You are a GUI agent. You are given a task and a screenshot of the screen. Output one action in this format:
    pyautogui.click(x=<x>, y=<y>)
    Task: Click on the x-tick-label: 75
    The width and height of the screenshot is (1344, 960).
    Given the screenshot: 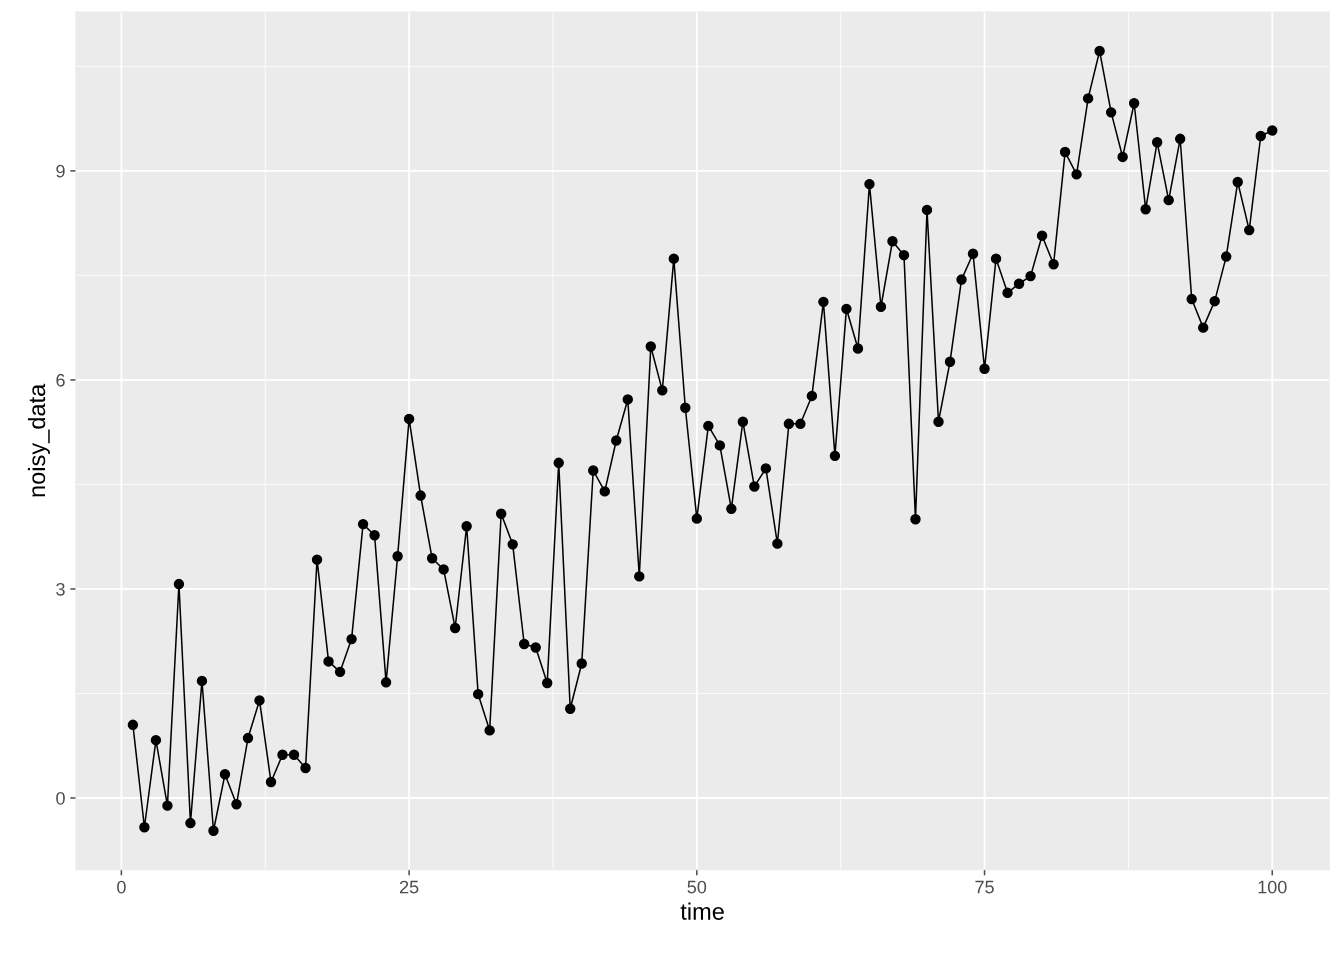 What is the action you would take?
    pyautogui.click(x=984, y=887)
    